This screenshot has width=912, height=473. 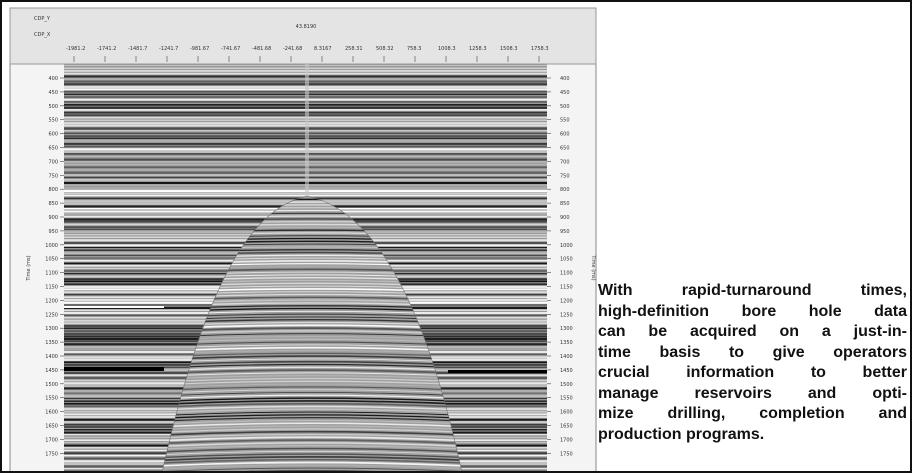 What do you see at coordinates (566, 399) in the screenshot?
I see `y-tick-label-right: 1550` at bounding box center [566, 399].